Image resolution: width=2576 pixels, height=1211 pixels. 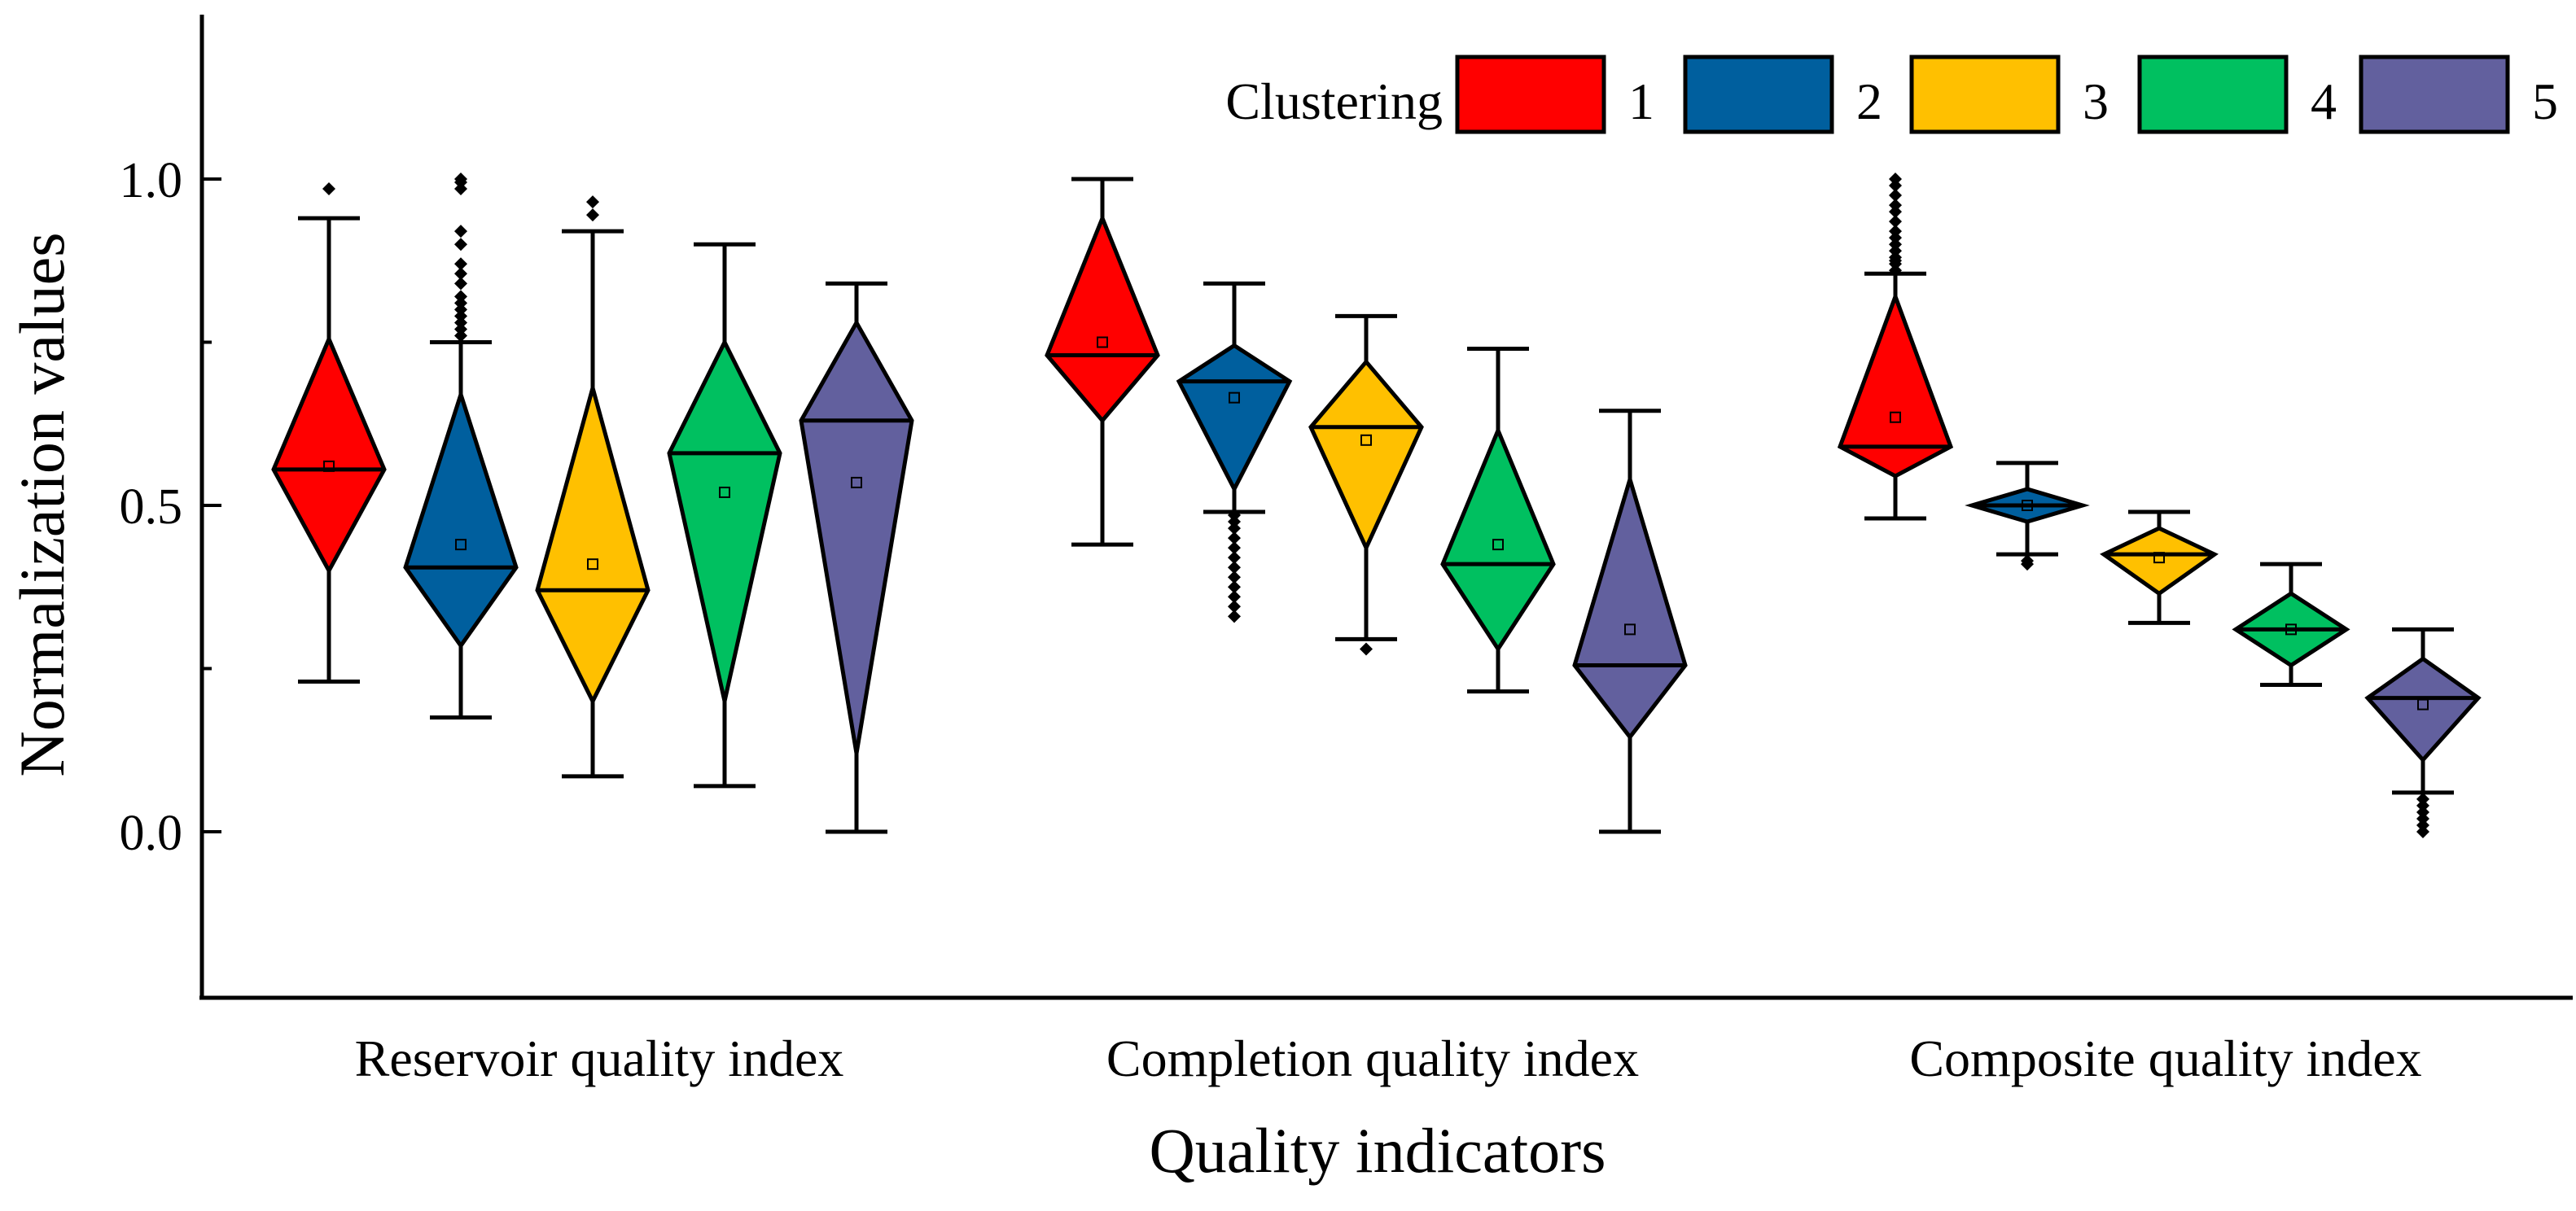 I want to click on legend-label-3: 3, so click(x=2096, y=101).